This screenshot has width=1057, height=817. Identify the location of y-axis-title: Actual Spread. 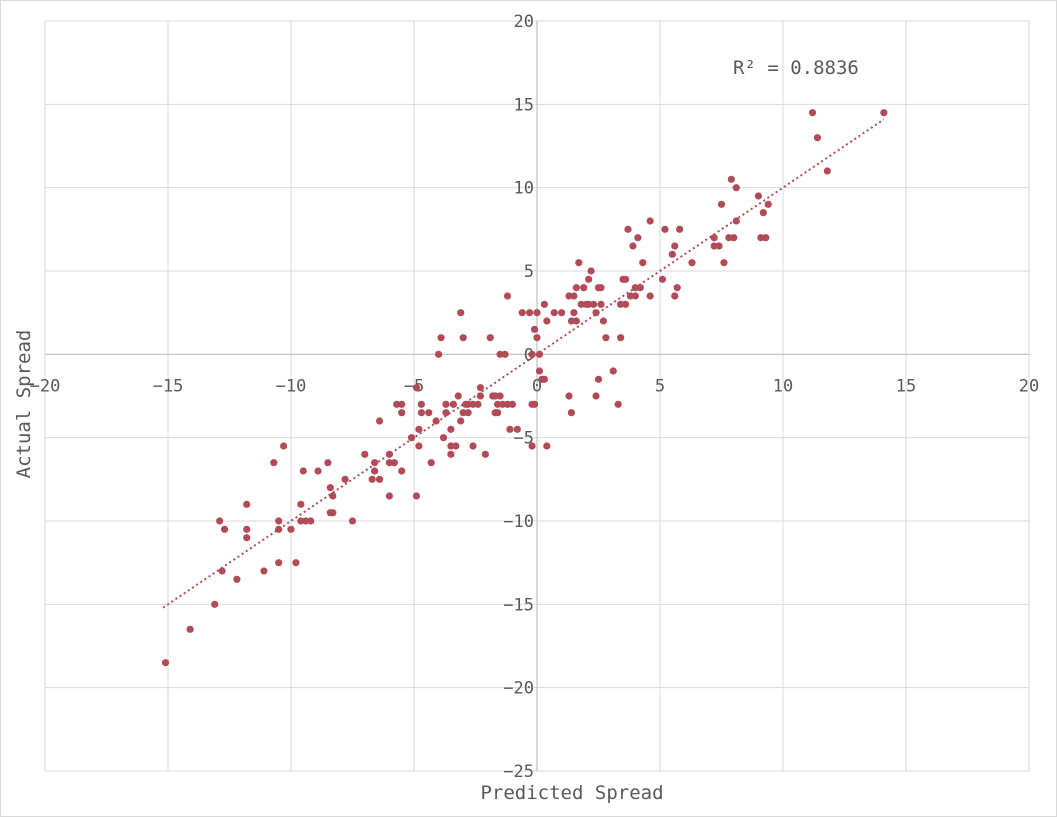
(24, 404).